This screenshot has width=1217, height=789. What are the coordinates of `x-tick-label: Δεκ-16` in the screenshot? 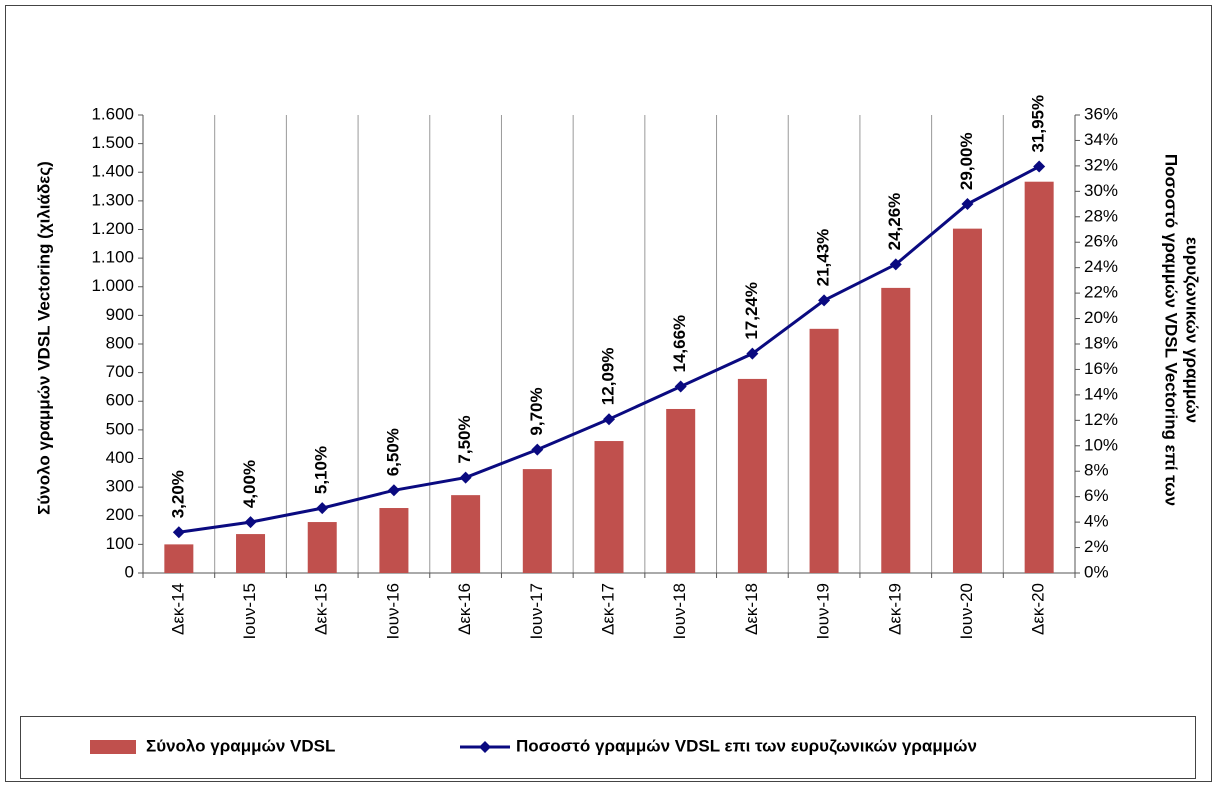 It's located at (464, 609).